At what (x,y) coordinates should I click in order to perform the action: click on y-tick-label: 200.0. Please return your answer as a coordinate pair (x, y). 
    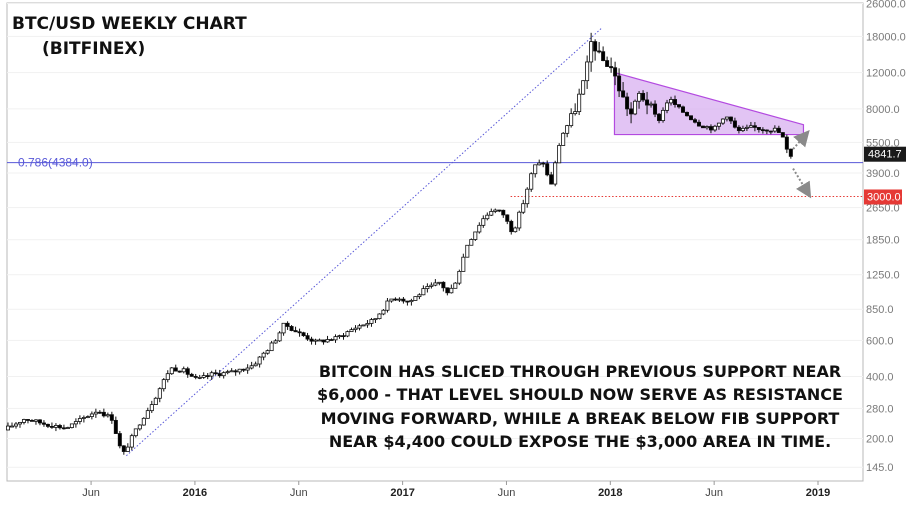
    Looking at the image, I should click on (880, 440).